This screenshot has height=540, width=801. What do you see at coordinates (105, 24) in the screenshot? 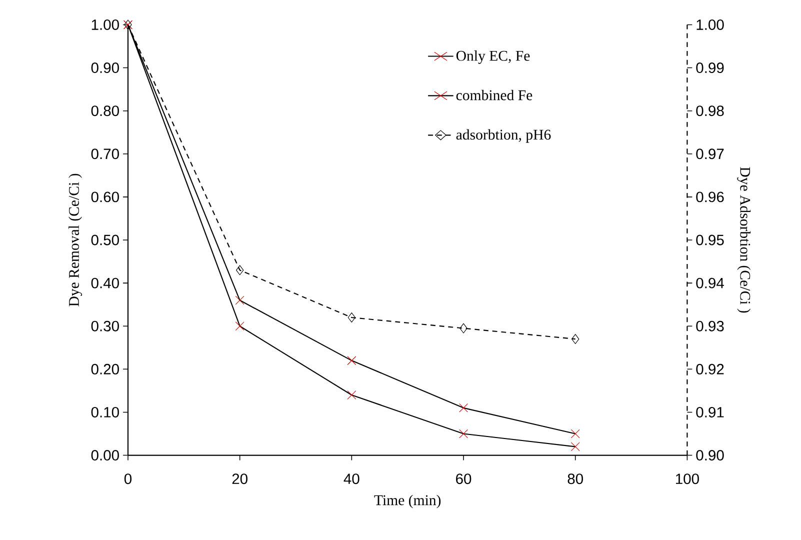
I see `y-tick-label: 1.00` at bounding box center [105, 24].